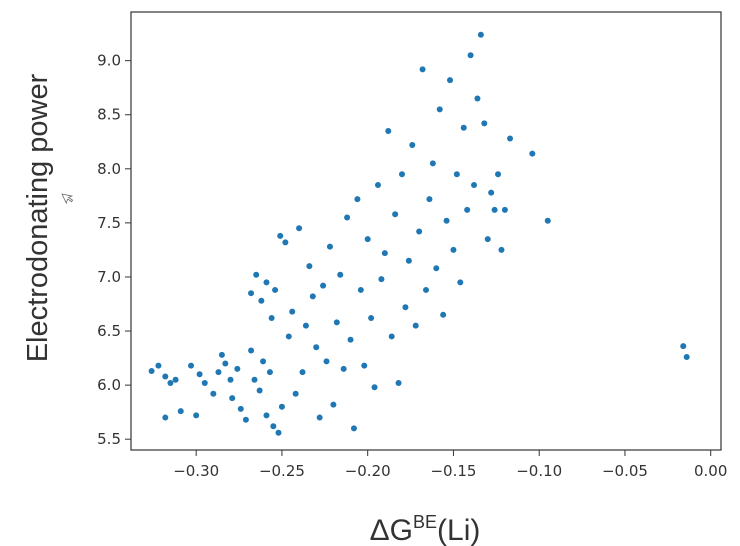  I want to click on y-tick-label: 7.5, so click(109, 223).